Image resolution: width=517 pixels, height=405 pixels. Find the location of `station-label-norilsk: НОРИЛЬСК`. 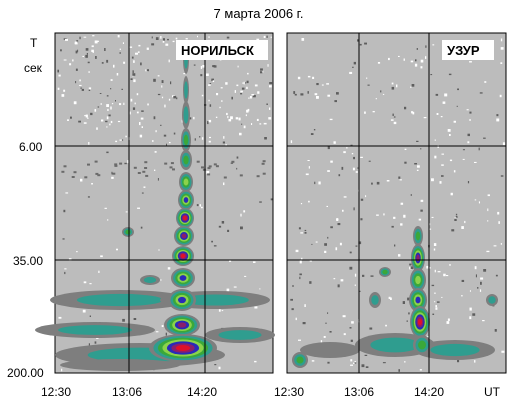

station-label-norilsk: НОРИЛЬСК is located at coordinates (217, 50).